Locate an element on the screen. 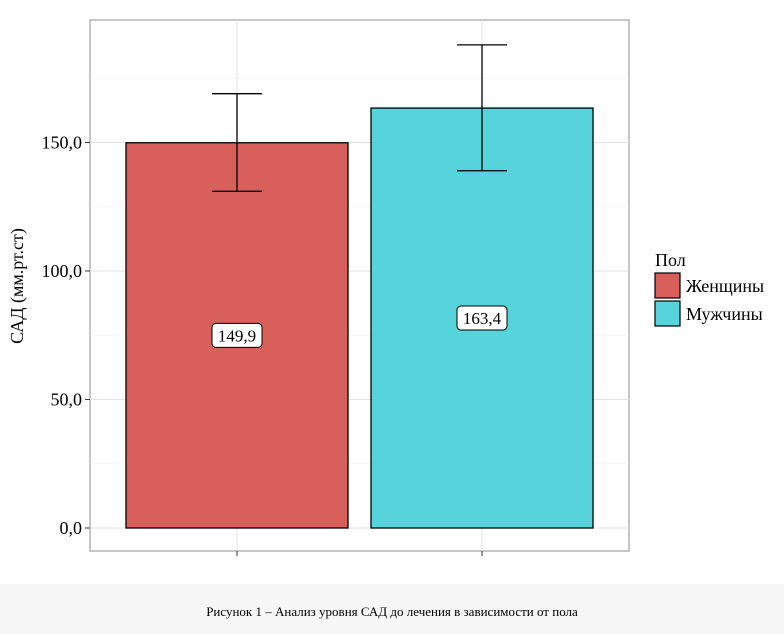  y-axis-title: САД (мм.рт.ст) is located at coordinates (17, 286).